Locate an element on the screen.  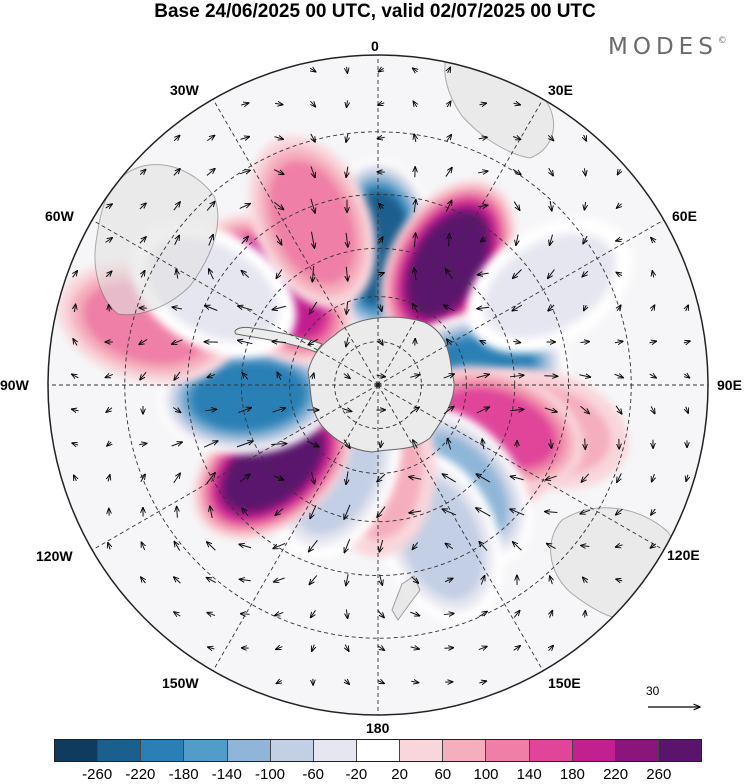
color-scale-bar is located at coordinates (378, 750).